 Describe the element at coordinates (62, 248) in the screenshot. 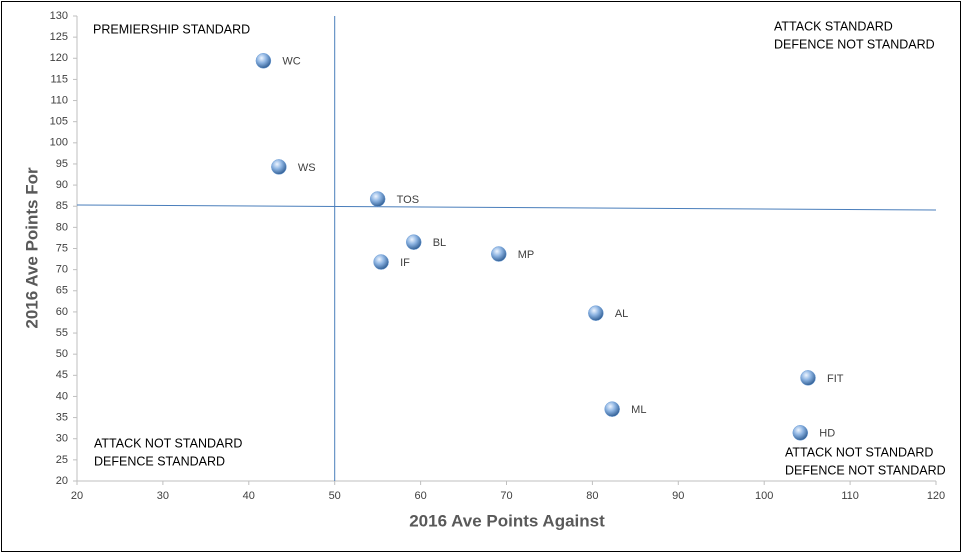

I see `y-tick-label: 75` at that location.